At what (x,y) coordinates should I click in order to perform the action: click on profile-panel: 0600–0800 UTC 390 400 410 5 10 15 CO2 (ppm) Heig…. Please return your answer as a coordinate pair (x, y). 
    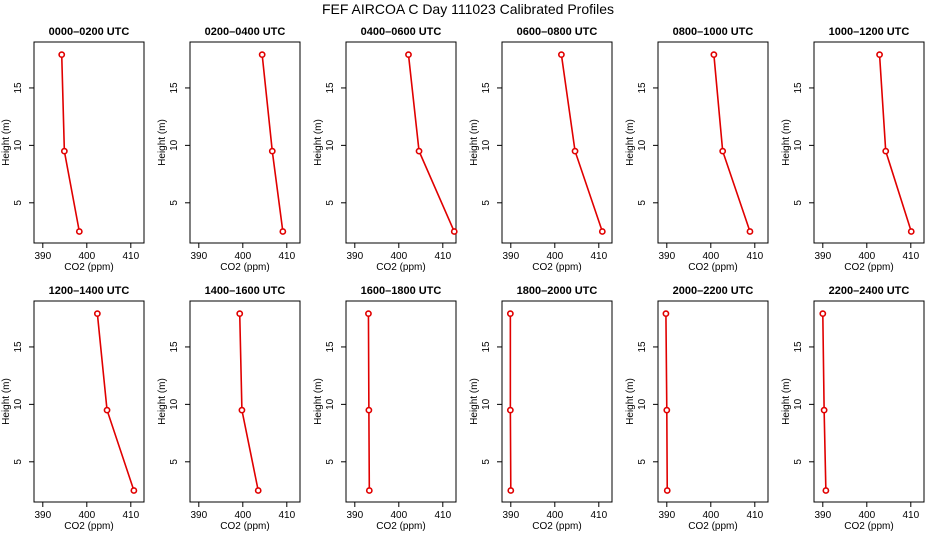
    Looking at the image, I should click on (541, 149).